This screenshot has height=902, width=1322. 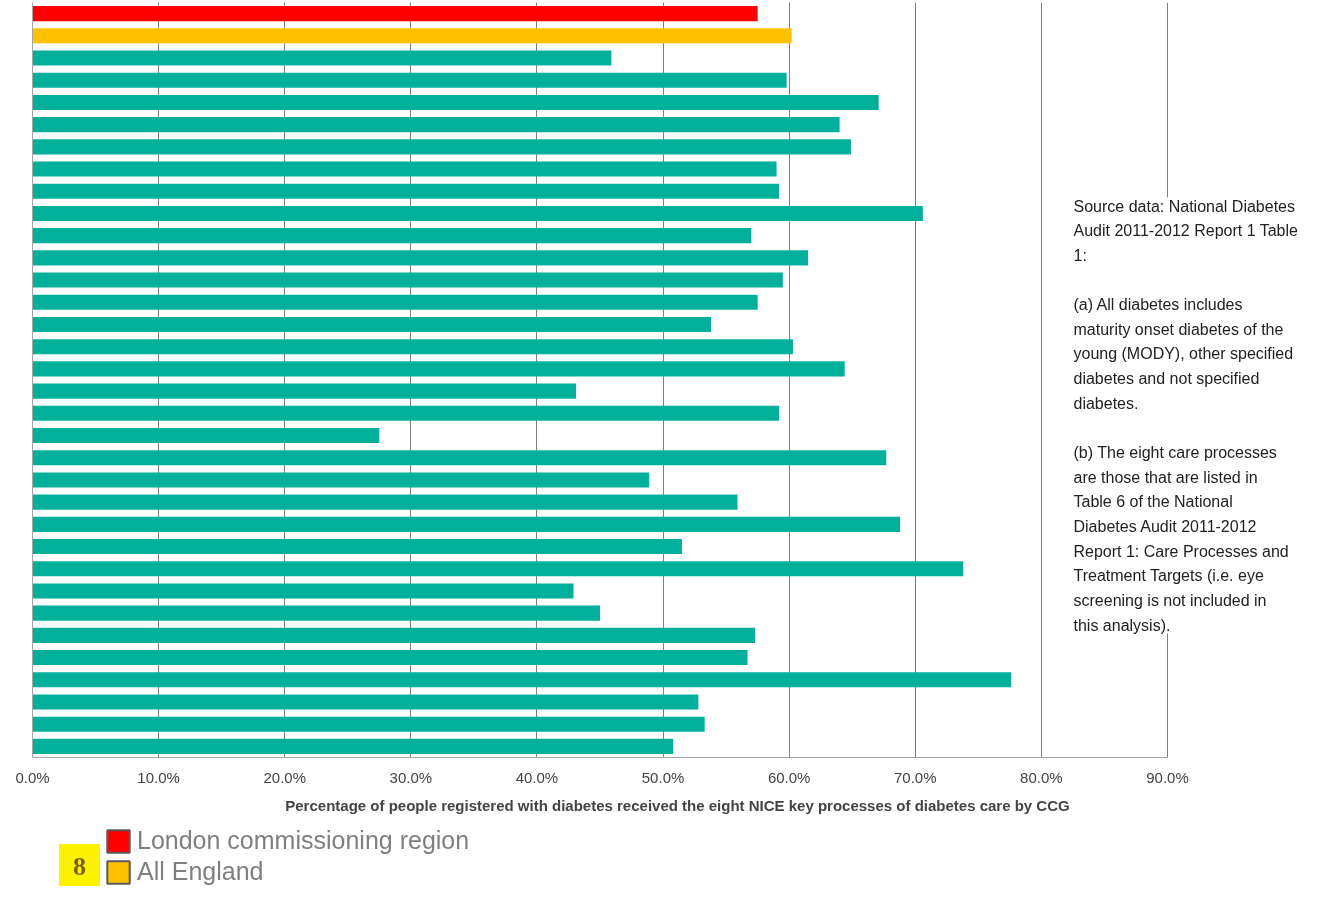 I want to click on x-tick-label: 0.0%, so click(x=32, y=777).